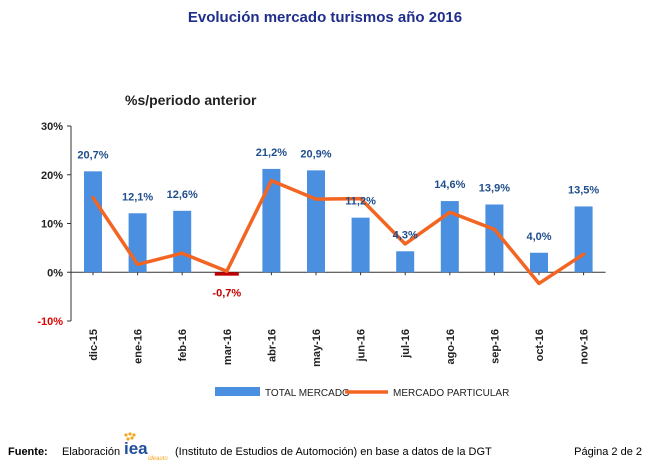 This screenshot has width=650, height=465. Describe the element at coordinates (272, 345) in the screenshot. I see `x-tick-label: abr-16` at that location.